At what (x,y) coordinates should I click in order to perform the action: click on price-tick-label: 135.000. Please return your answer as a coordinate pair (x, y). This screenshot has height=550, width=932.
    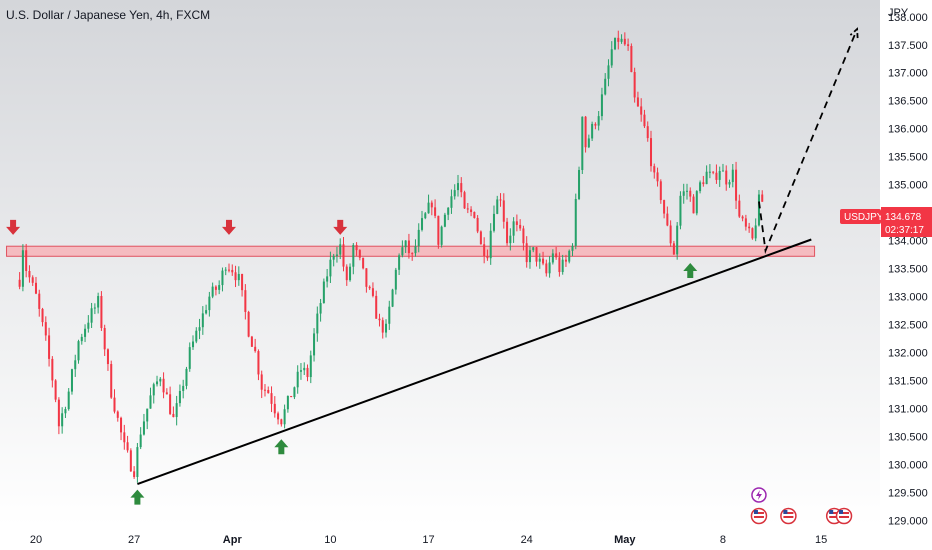
    Looking at the image, I should click on (908, 186).